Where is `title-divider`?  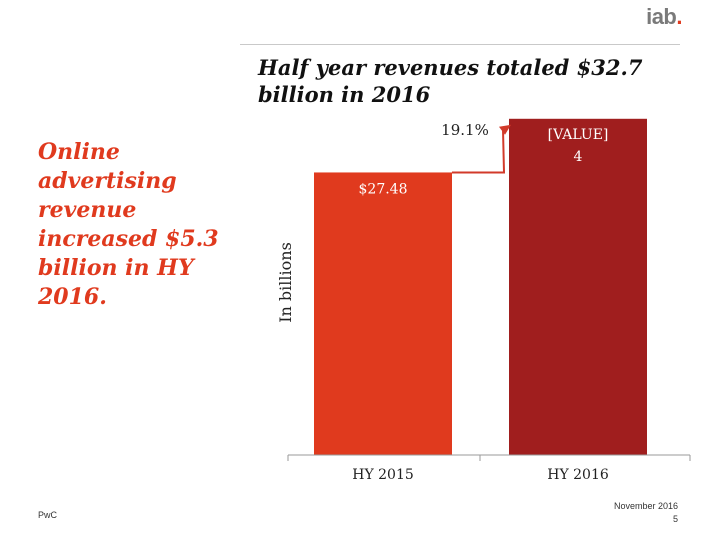
title-divider is located at coordinates (460, 44).